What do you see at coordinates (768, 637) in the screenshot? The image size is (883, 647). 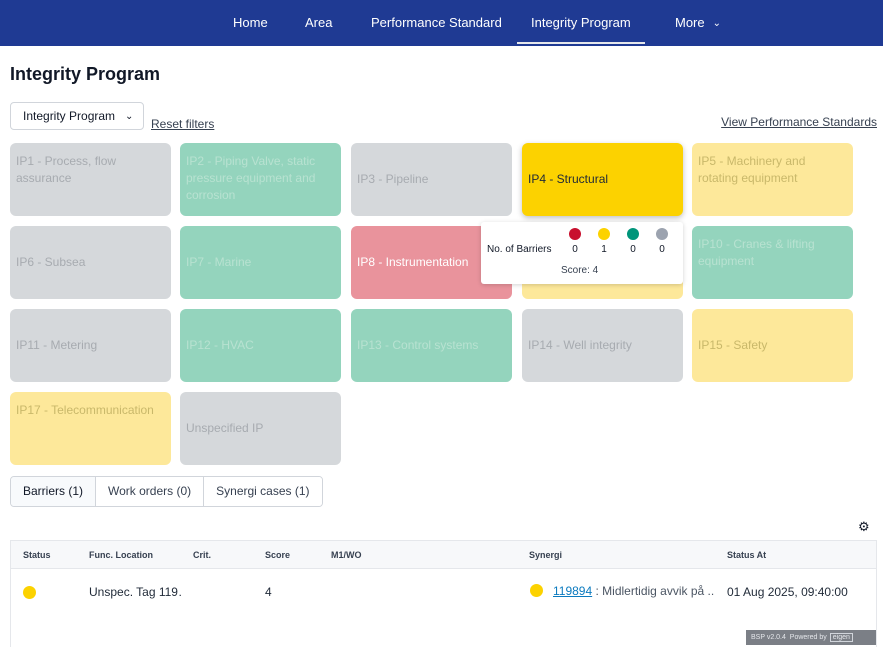 I see `version-text: BSP v2.0.4` at bounding box center [768, 637].